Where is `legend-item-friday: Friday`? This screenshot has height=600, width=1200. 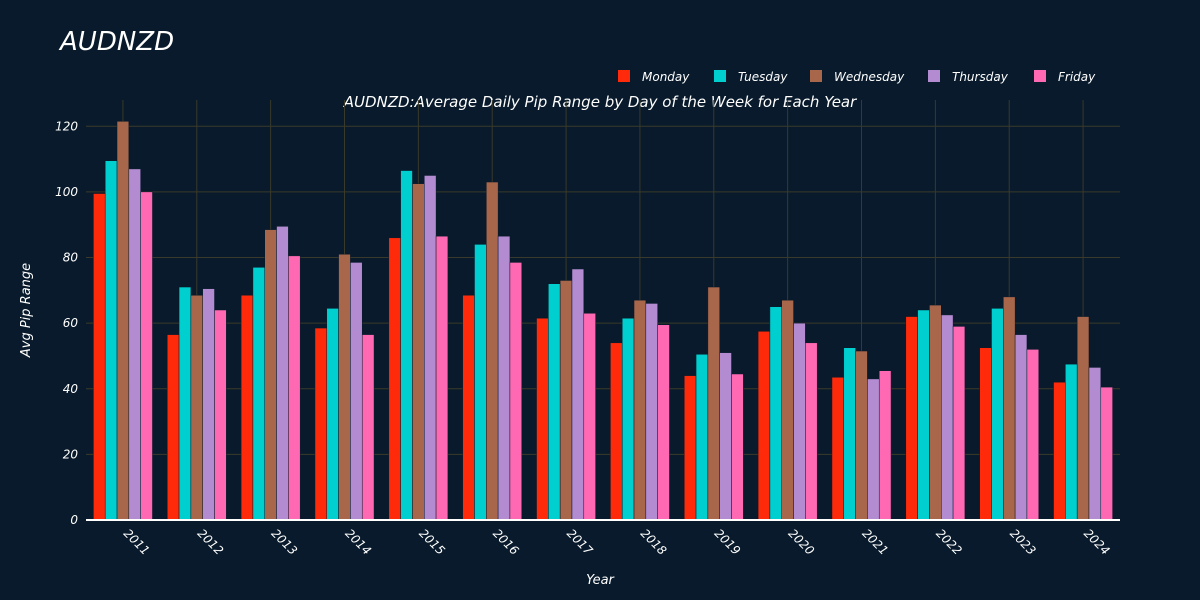 legend-item-friday: Friday is located at coordinates (1065, 77).